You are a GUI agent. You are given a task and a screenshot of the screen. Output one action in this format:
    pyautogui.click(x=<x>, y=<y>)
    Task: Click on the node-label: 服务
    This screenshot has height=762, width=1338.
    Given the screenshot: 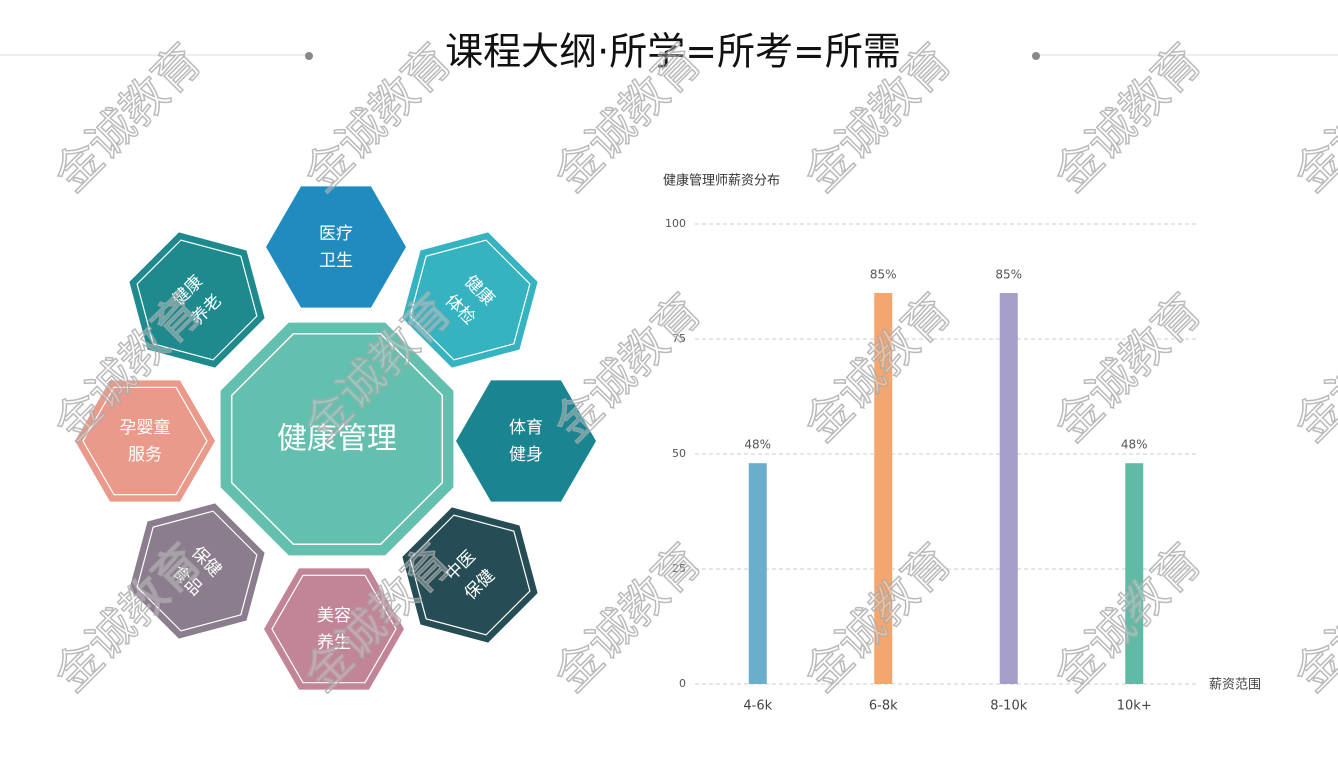 What is the action you would take?
    pyautogui.click(x=145, y=455)
    